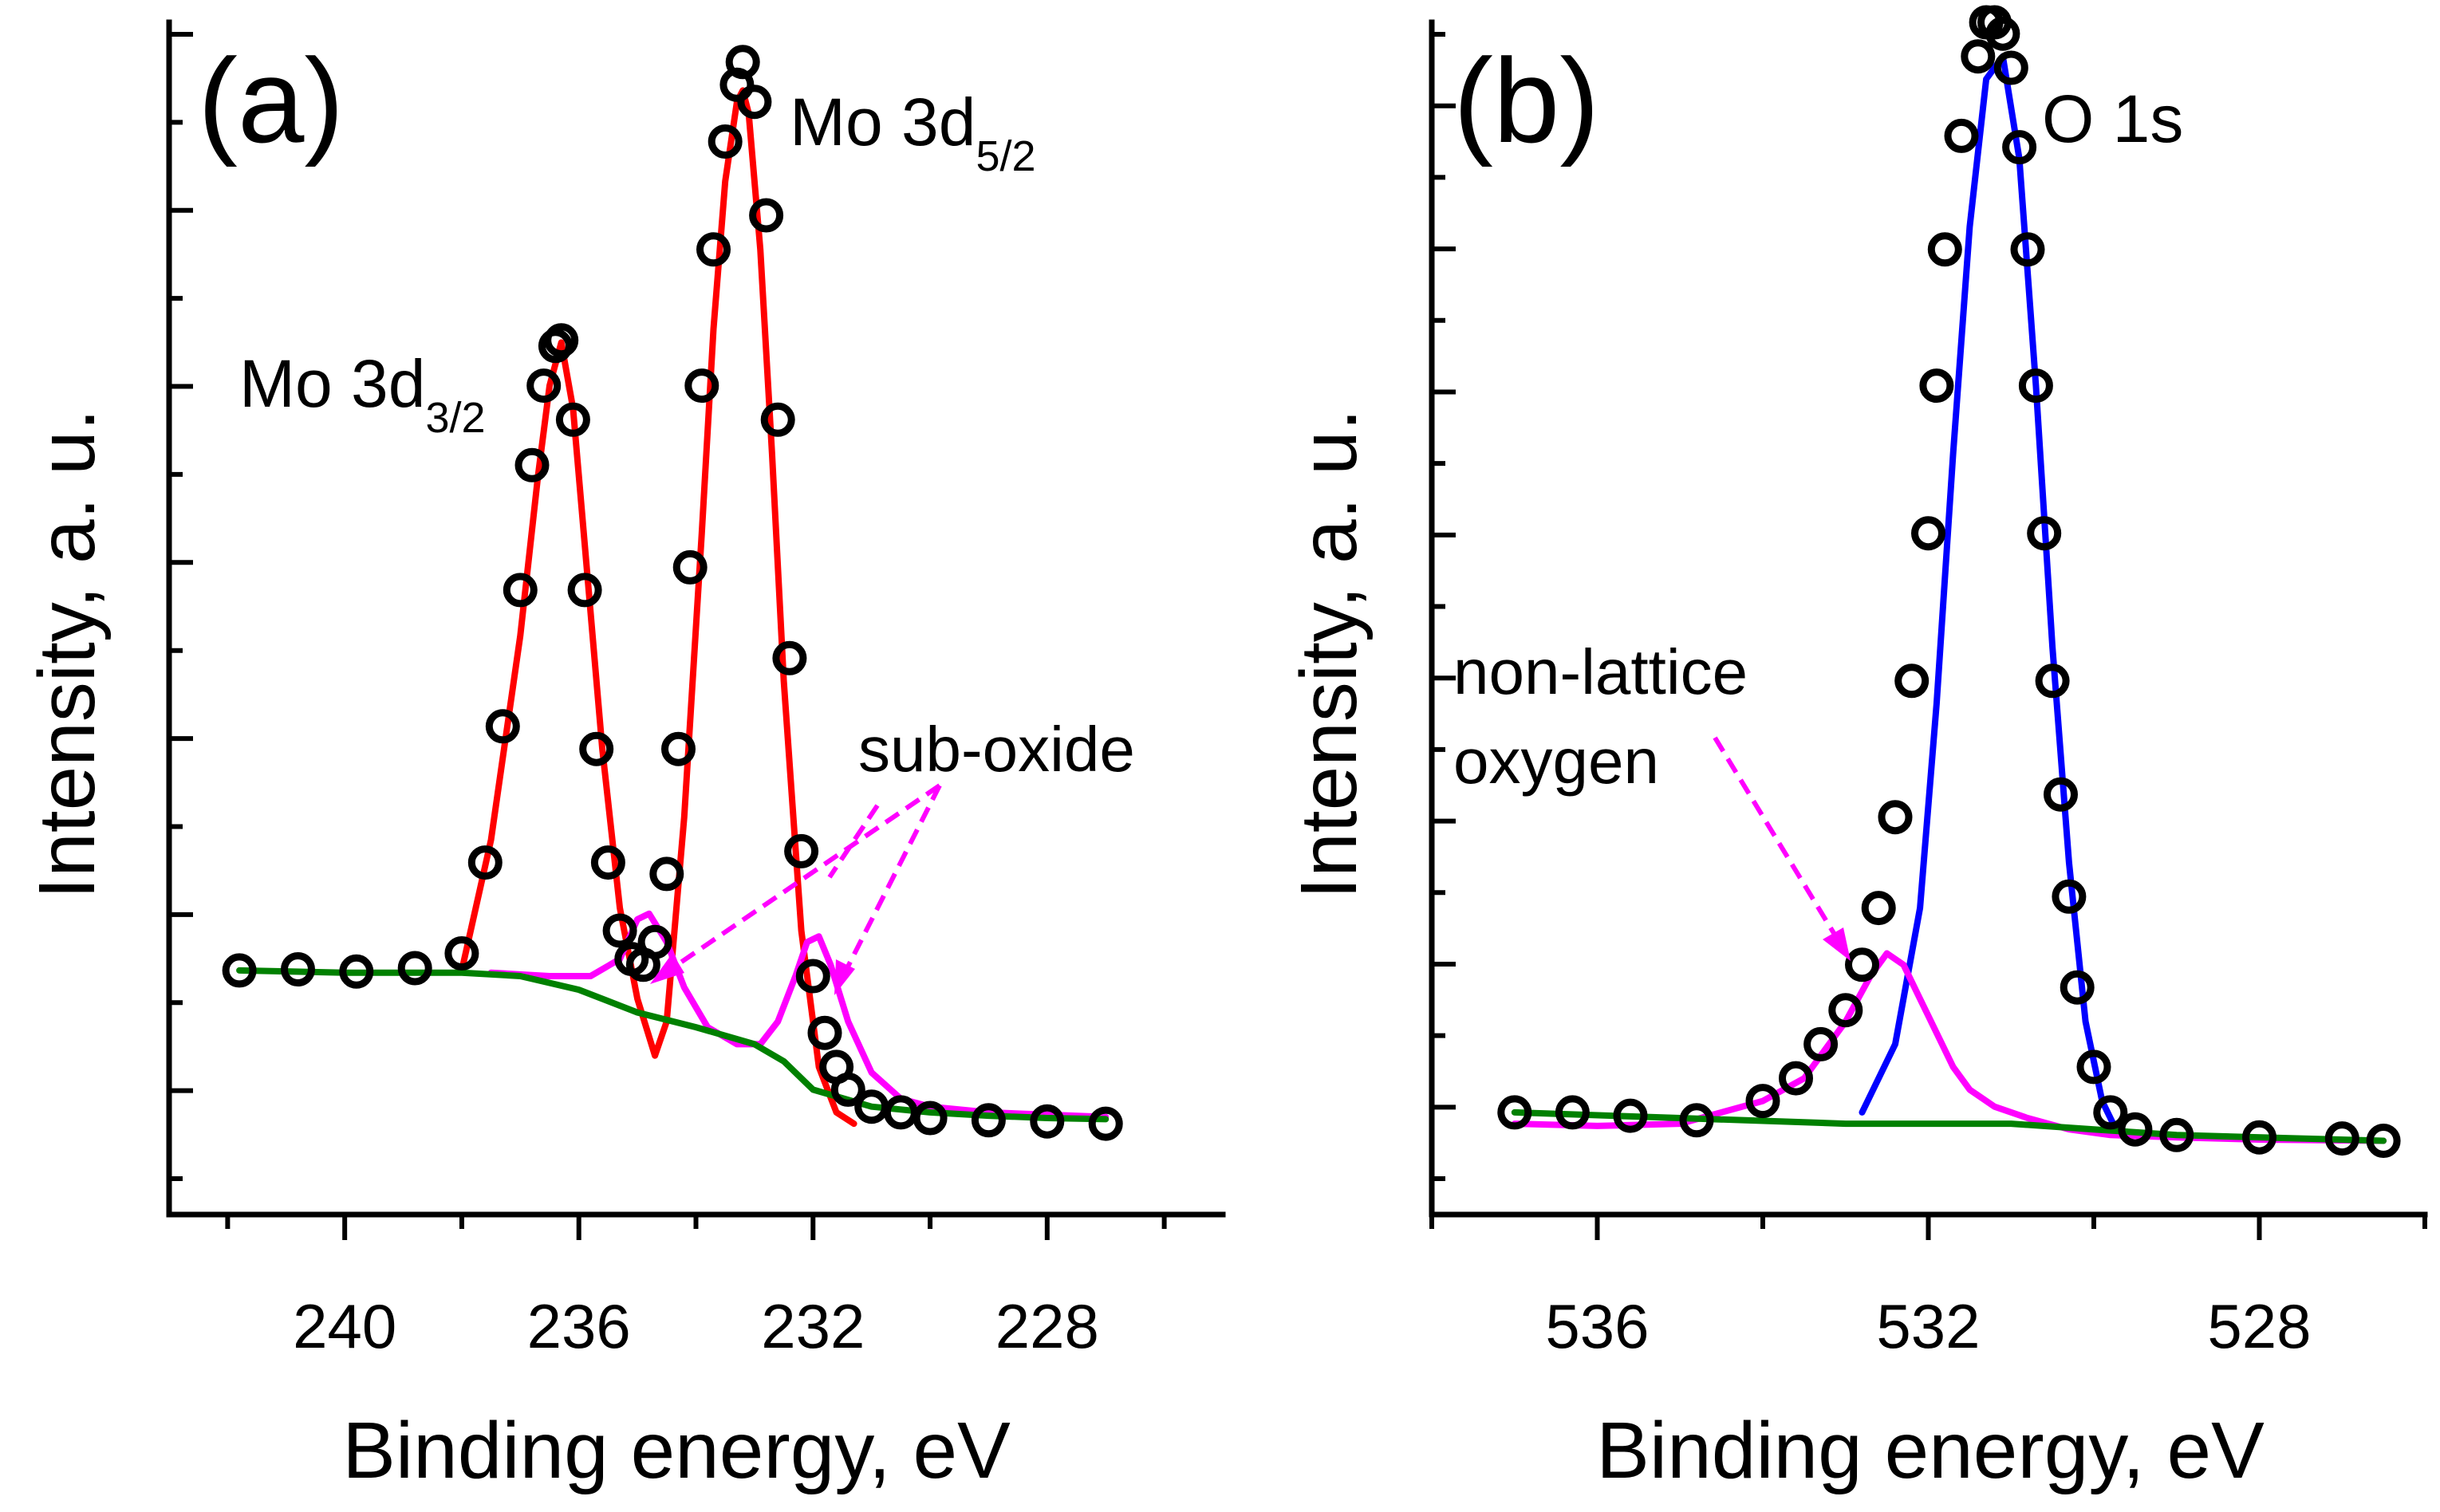 The height and width of the screenshot is (1512, 2440). Describe the element at coordinates (2259, 1326) in the screenshot. I see `panel-b-x-tick-label: 528` at that location.